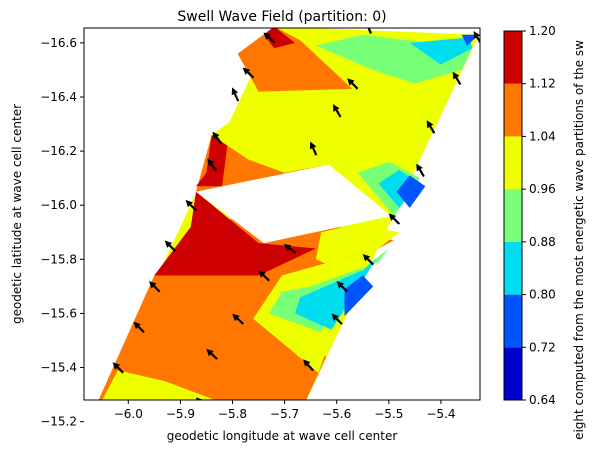 Image resolution: width=592 pixels, height=453 pixels. I want to click on colorbar-tick-label: 0.72, so click(542, 347).